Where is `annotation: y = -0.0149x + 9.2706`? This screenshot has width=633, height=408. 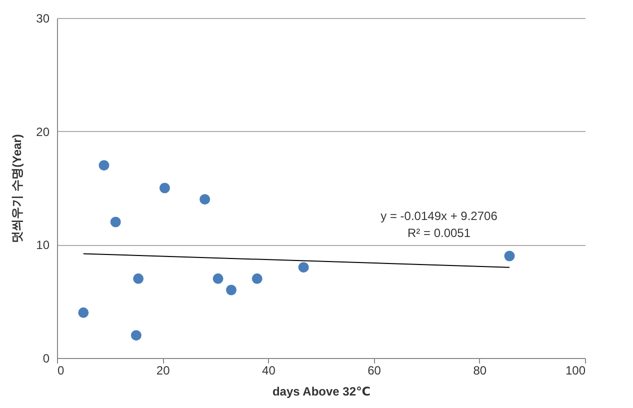 annotation: y = -0.0149x + 9.2706 is located at coordinates (439, 216).